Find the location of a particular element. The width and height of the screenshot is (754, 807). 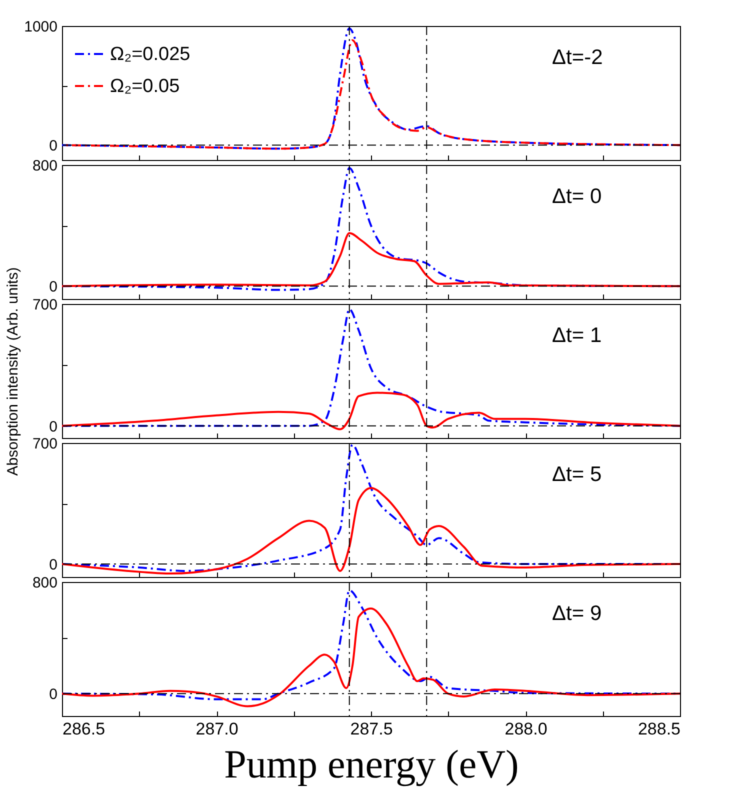

y-axis-title: Absorption intensity (Arb. units) is located at coordinates (13, 371).